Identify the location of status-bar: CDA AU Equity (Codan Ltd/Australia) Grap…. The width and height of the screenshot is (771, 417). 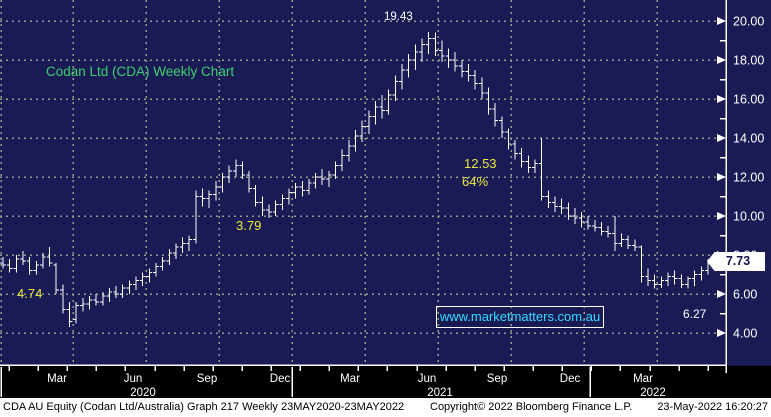
(385, 407).